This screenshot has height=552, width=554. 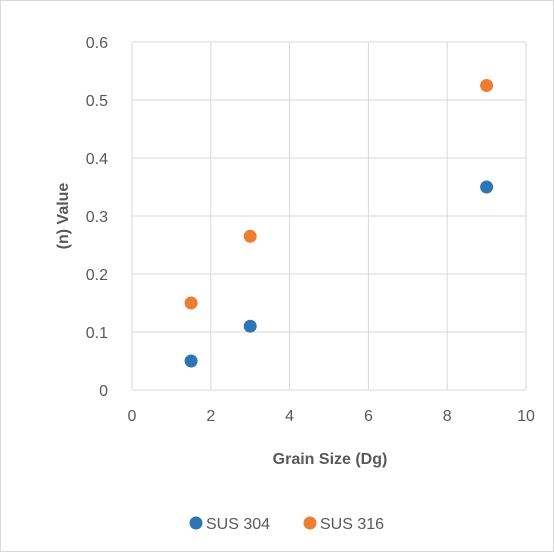 What do you see at coordinates (447, 416) in the screenshot?
I see `x-tick-label: 8` at bounding box center [447, 416].